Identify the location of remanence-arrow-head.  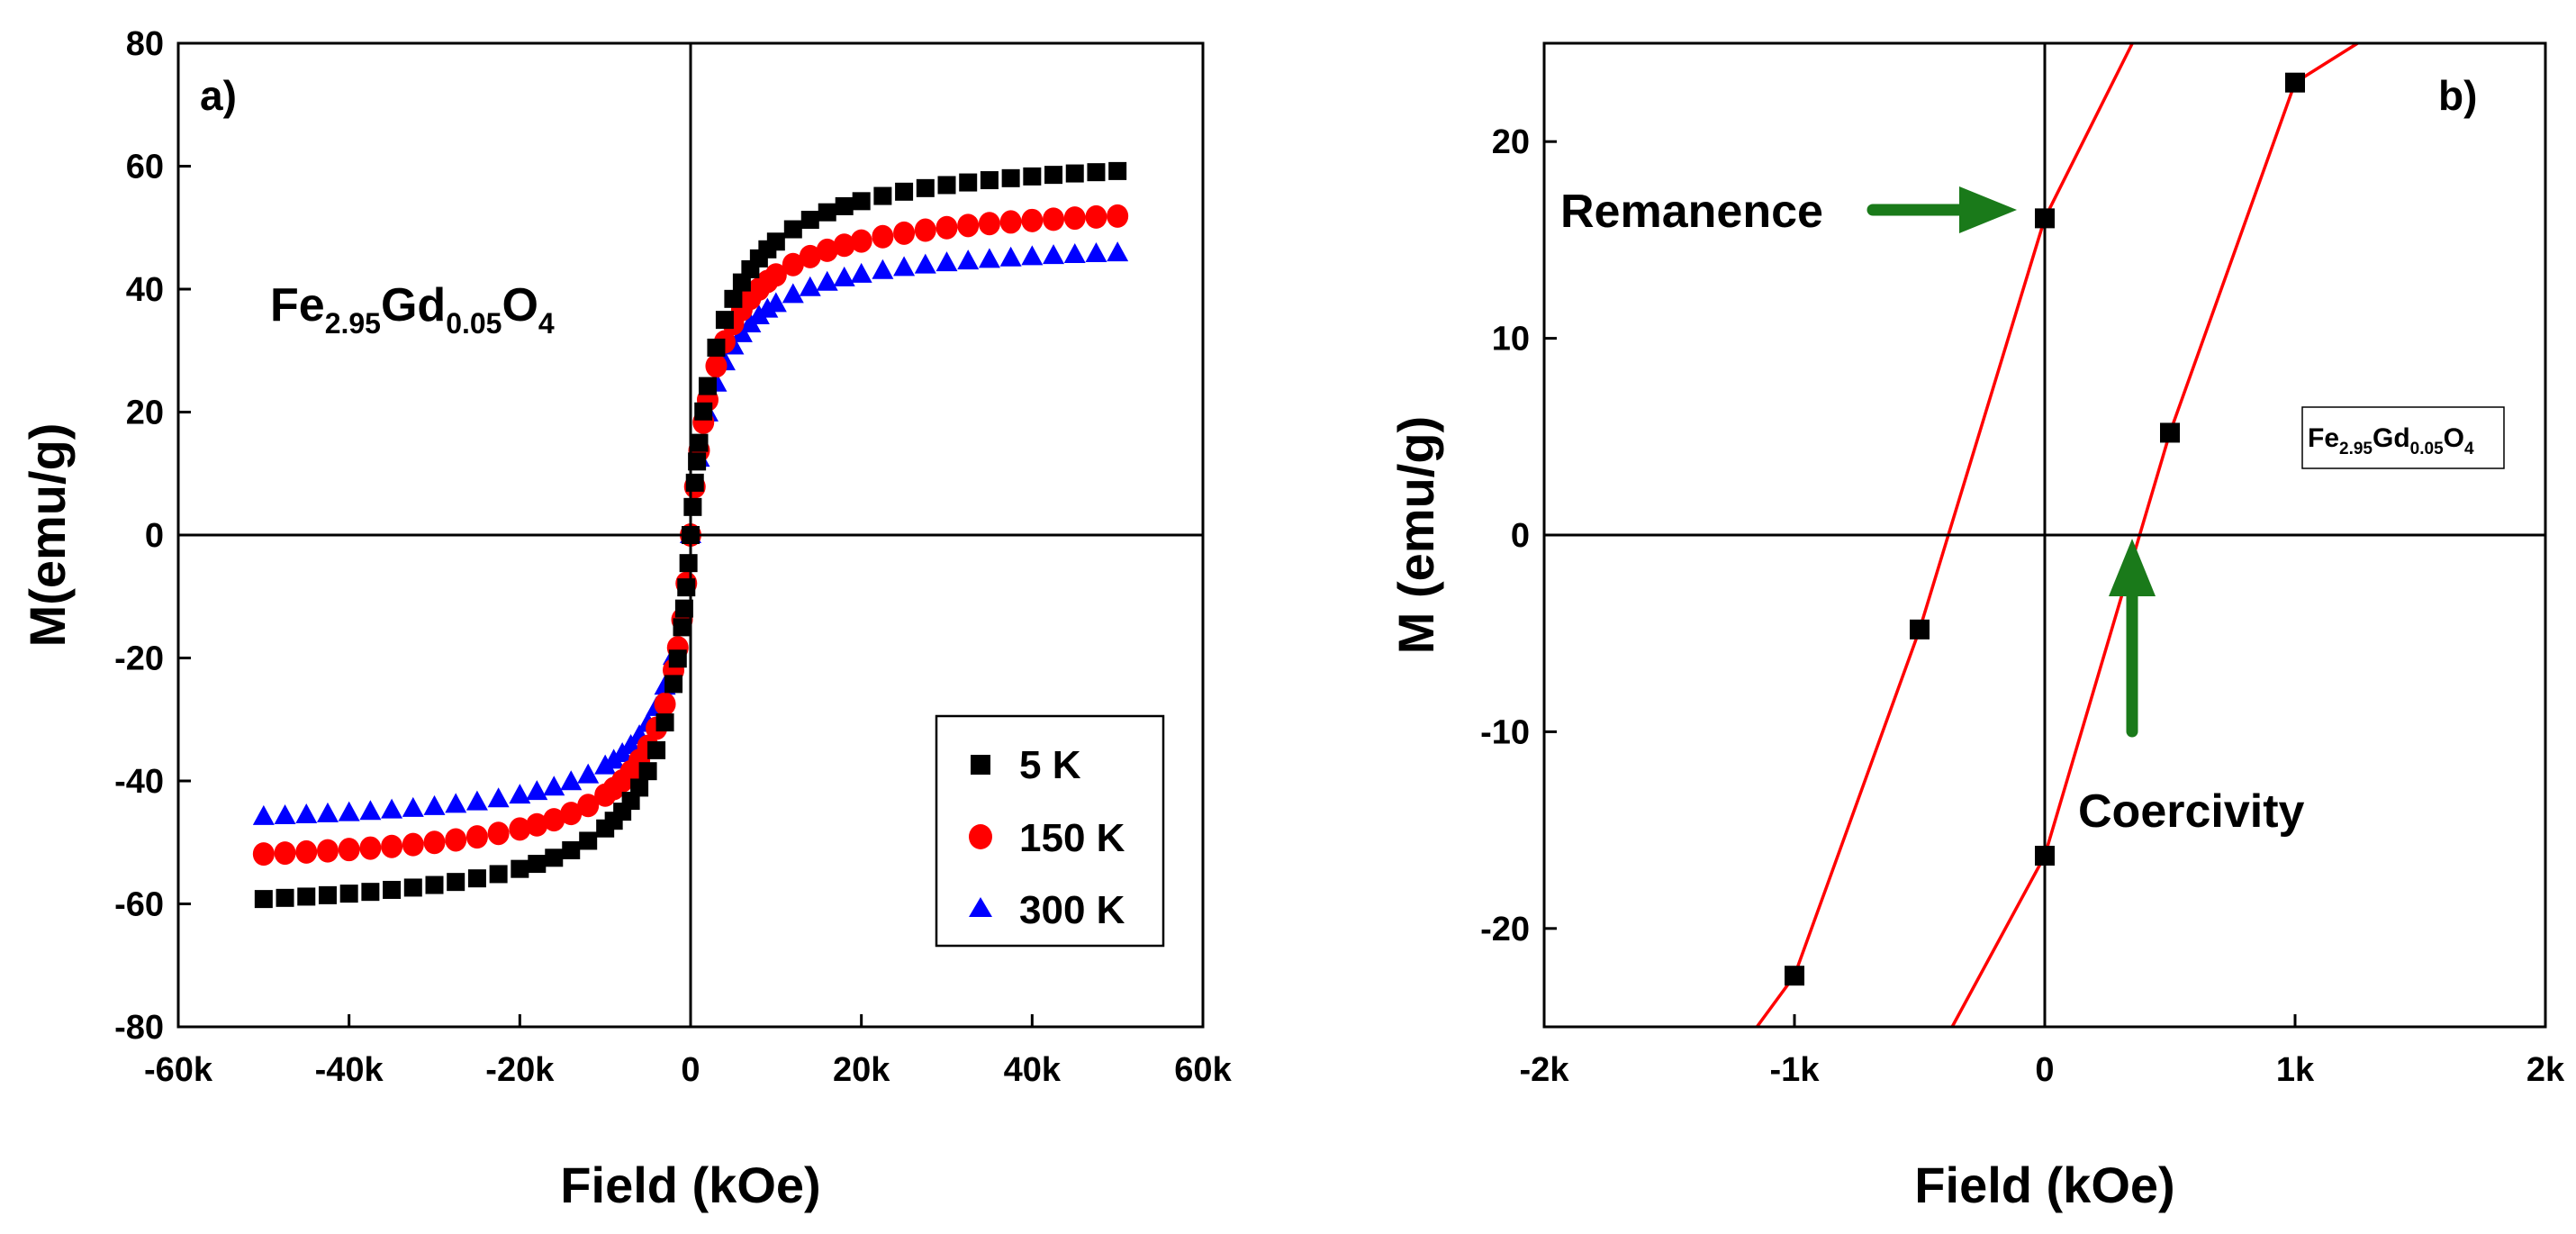
(1988, 209).